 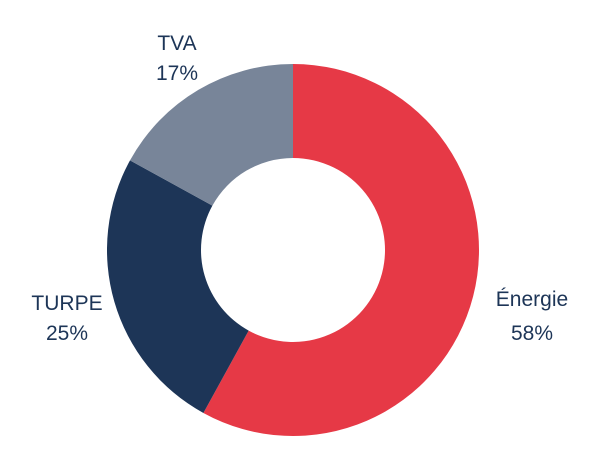 What do you see at coordinates (66, 303) in the screenshot?
I see `slice-label-turpe-name: TURPE` at bounding box center [66, 303].